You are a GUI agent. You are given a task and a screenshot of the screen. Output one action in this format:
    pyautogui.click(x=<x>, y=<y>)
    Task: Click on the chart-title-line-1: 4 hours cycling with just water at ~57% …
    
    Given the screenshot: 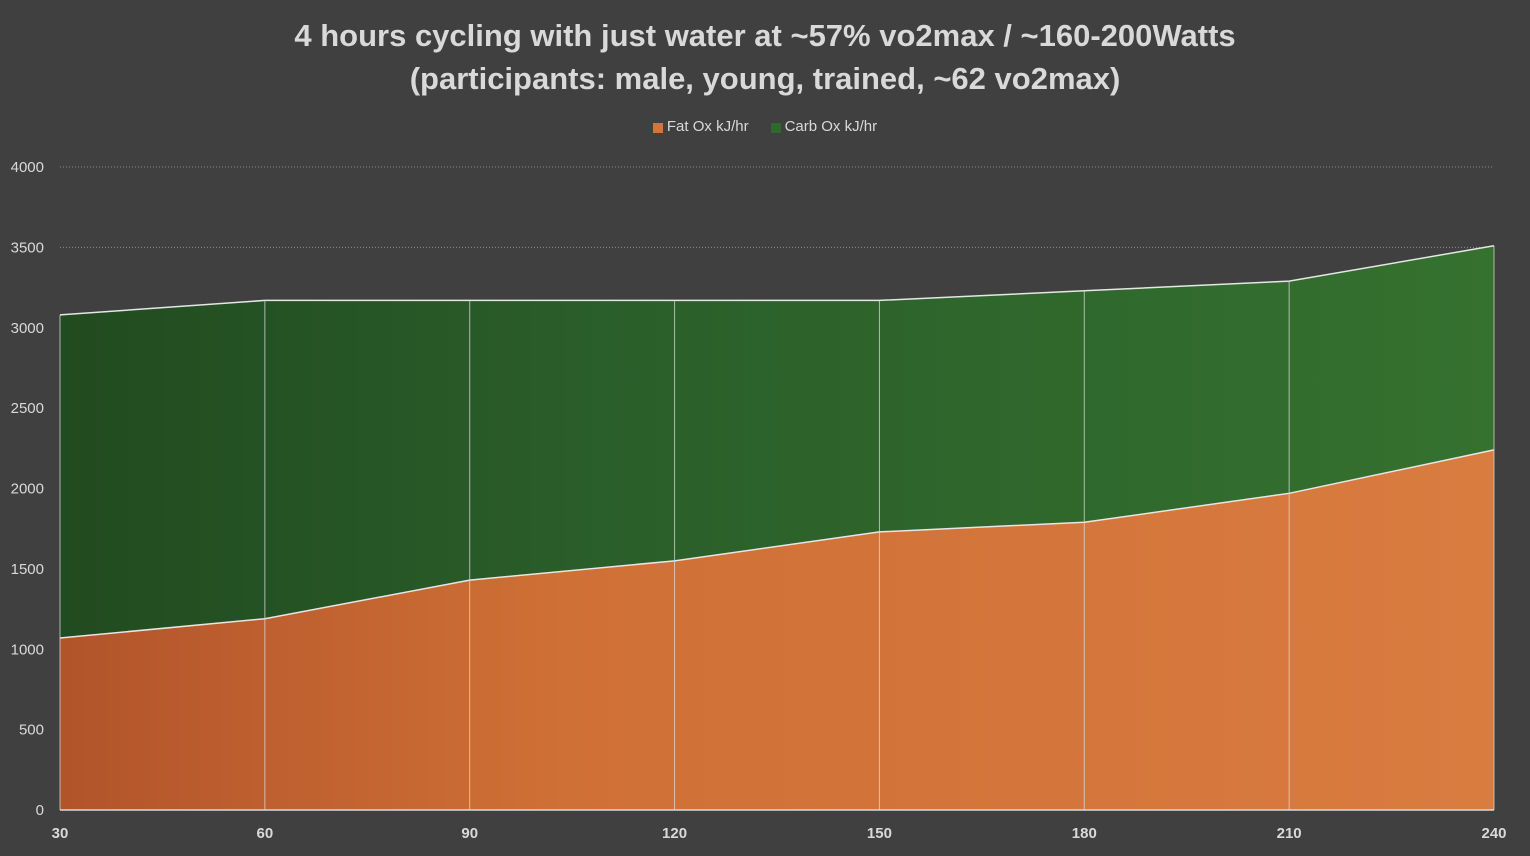 What is the action you would take?
    pyautogui.click(x=765, y=35)
    